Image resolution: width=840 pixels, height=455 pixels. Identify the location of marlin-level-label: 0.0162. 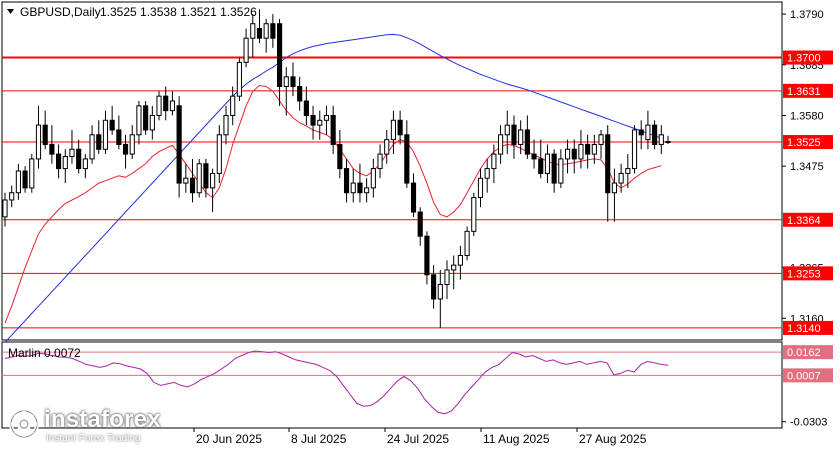
(804, 353).